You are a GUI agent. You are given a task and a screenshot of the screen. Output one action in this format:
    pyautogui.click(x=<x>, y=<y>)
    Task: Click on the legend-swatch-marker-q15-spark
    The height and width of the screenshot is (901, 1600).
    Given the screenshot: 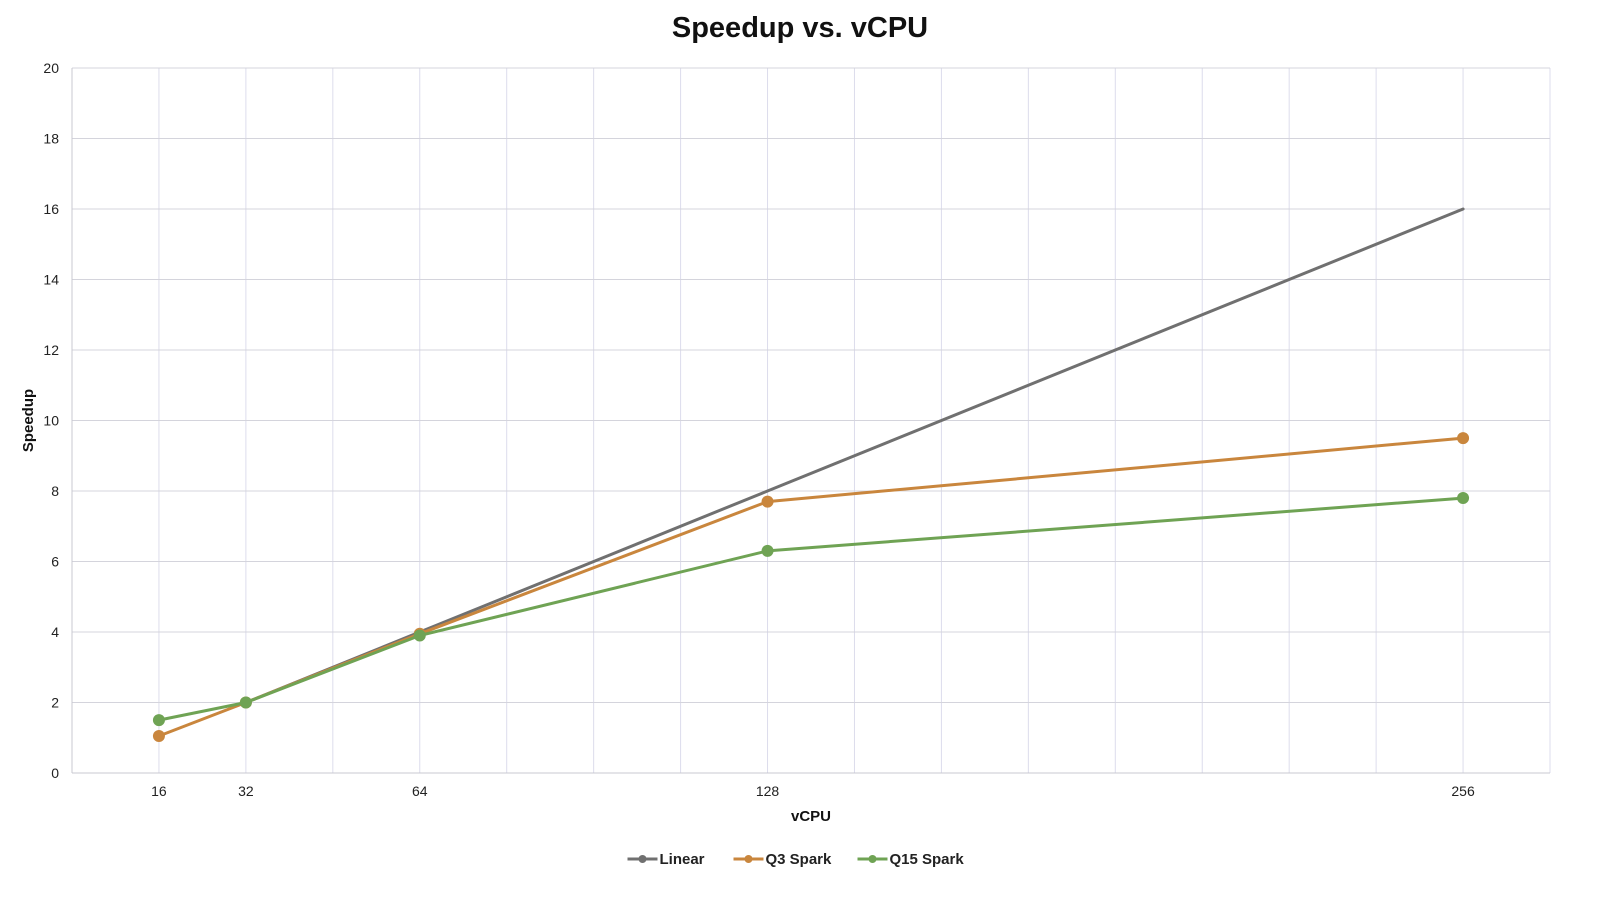 What is the action you would take?
    pyautogui.click(x=872, y=859)
    